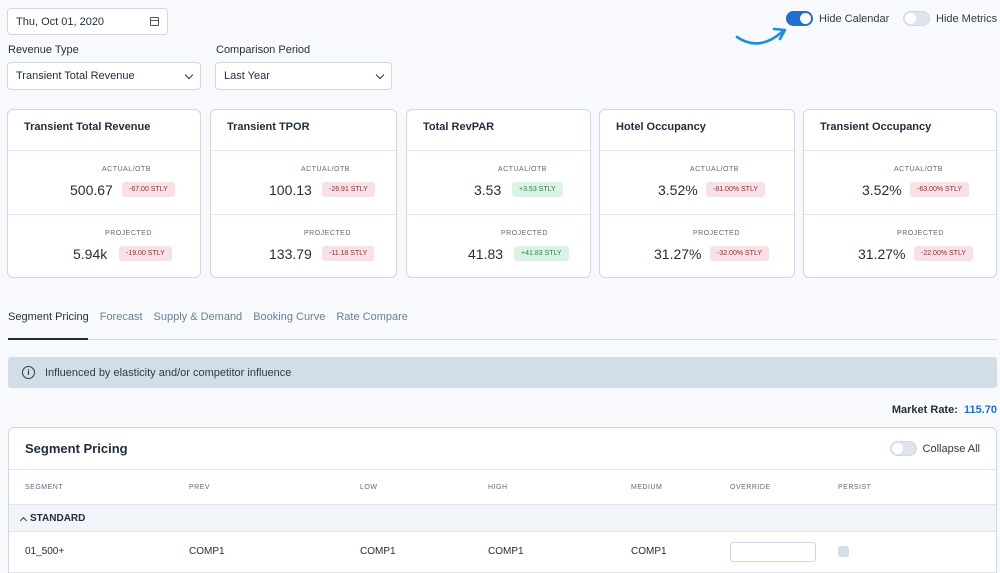 The height and width of the screenshot is (573, 1000). What do you see at coordinates (104, 130) in the screenshot?
I see `metric-title: Transient Total Revenue` at bounding box center [104, 130].